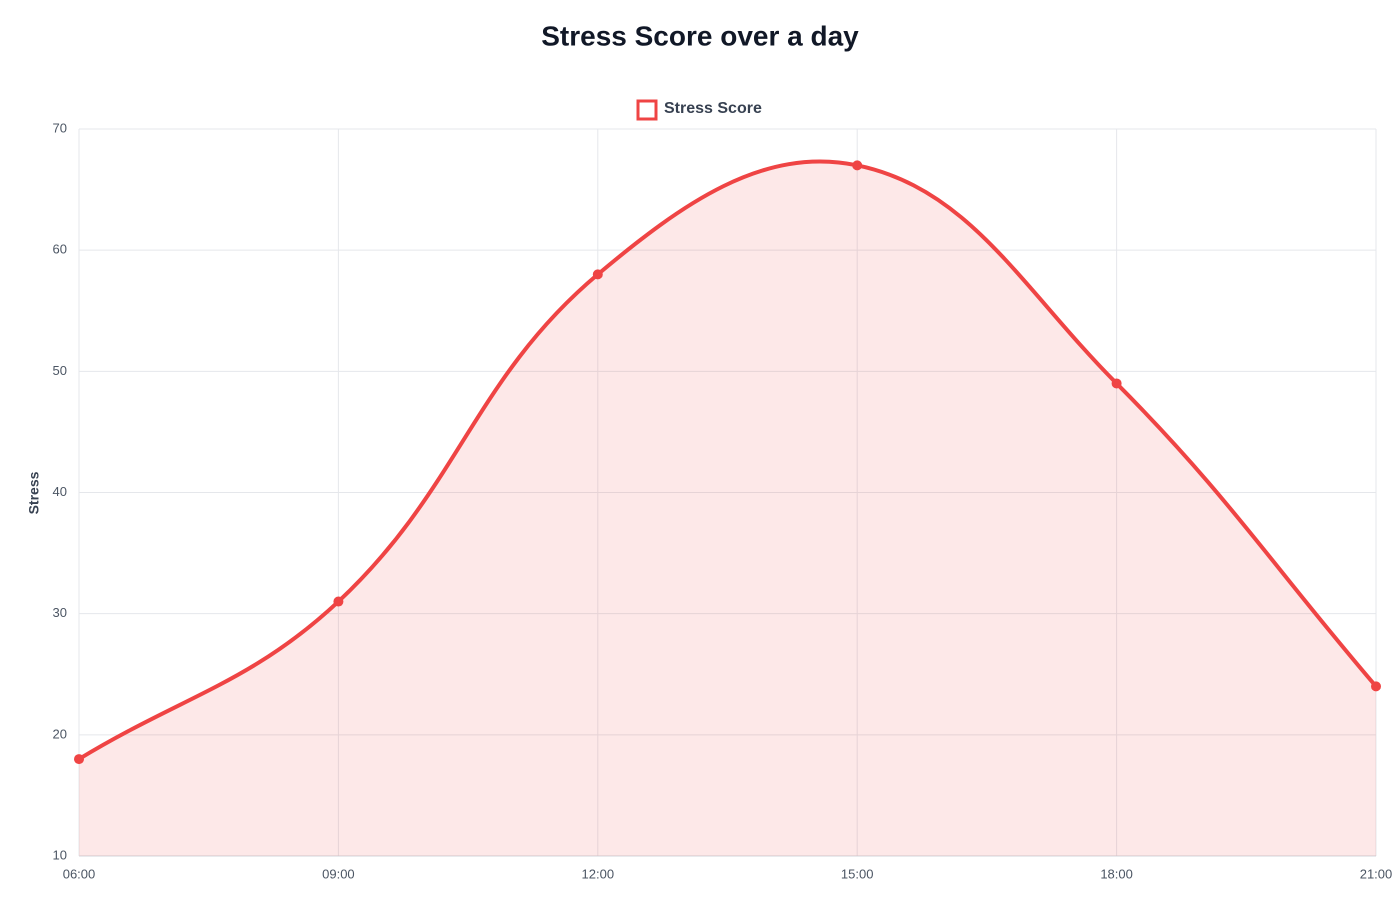  What do you see at coordinates (700, 35) in the screenshot?
I see `chart-title: Stress Score over a day` at bounding box center [700, 35].